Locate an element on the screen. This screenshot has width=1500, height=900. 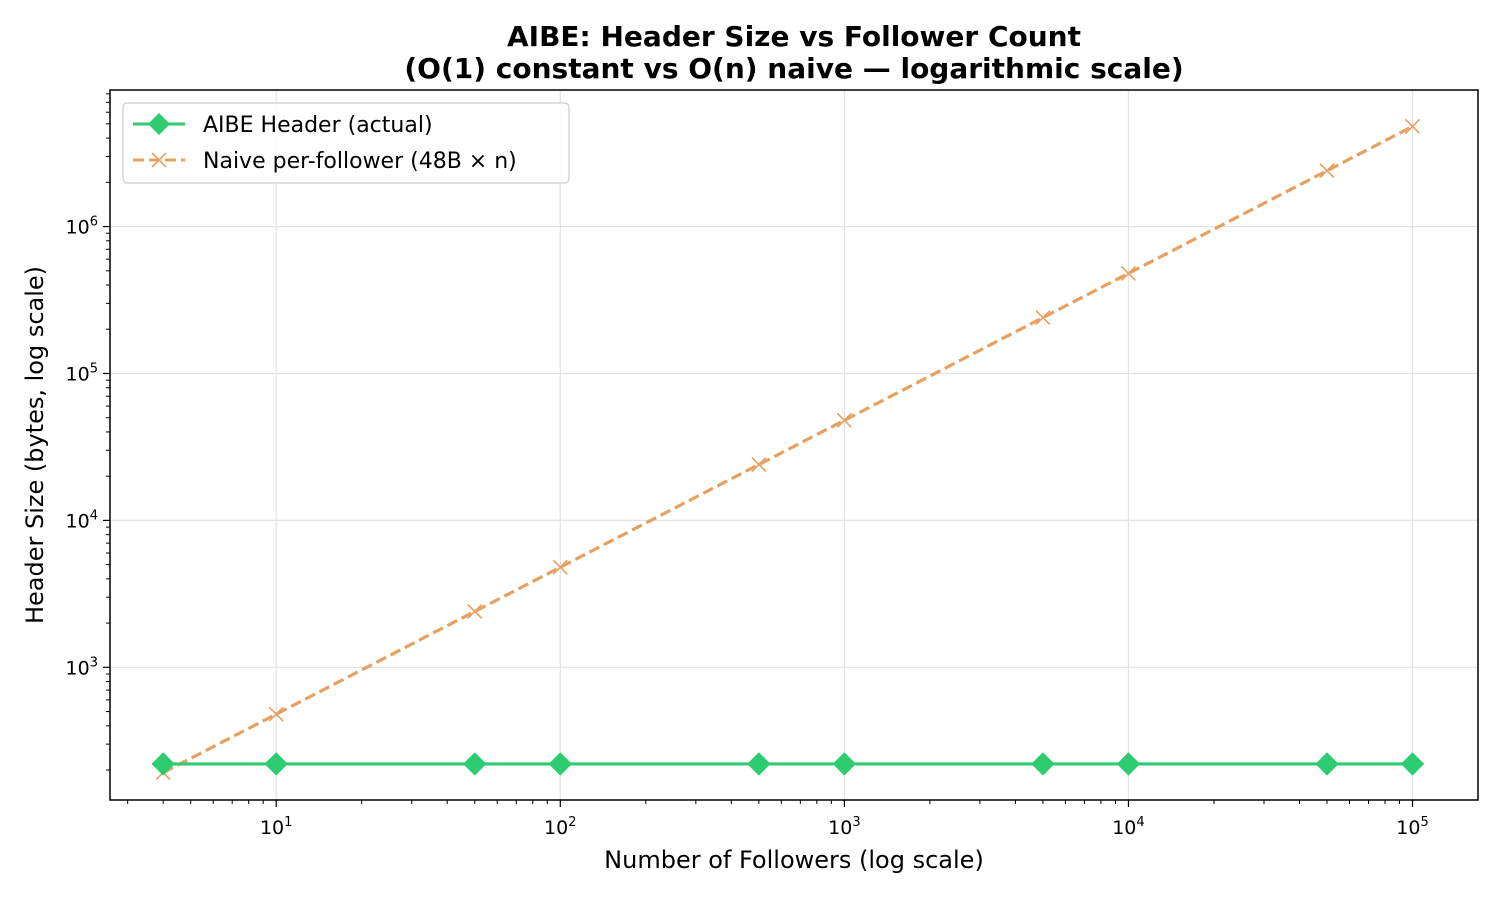
y-tick-label: 103 is located at coordinates (82, 667).